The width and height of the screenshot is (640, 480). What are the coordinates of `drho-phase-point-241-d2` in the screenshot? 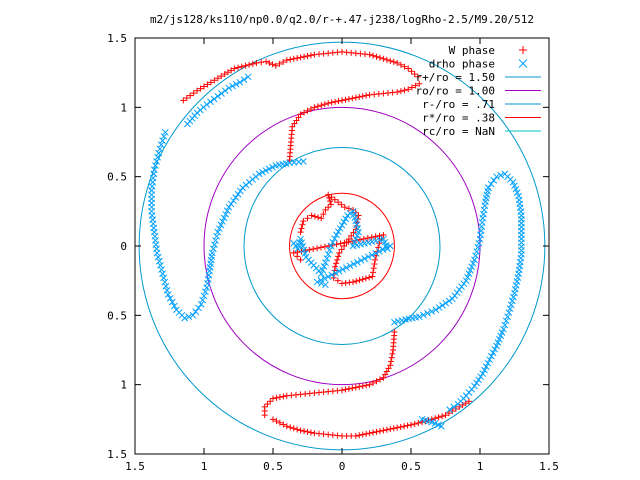 It's located at (432, 422).